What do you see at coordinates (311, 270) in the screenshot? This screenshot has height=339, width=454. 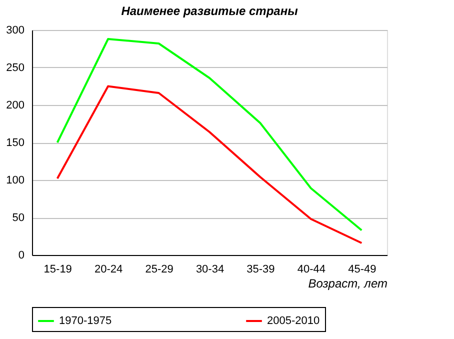 I see `x-tick-label: 40-44` at bounding box center [311, 270].